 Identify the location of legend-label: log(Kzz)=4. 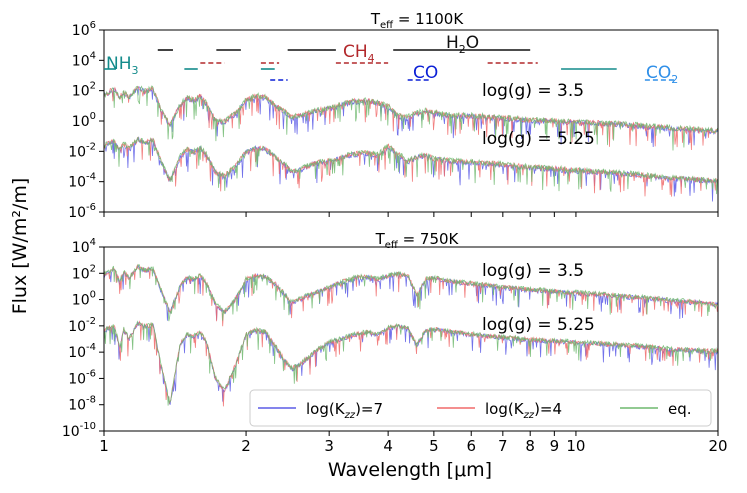
(523, 410).